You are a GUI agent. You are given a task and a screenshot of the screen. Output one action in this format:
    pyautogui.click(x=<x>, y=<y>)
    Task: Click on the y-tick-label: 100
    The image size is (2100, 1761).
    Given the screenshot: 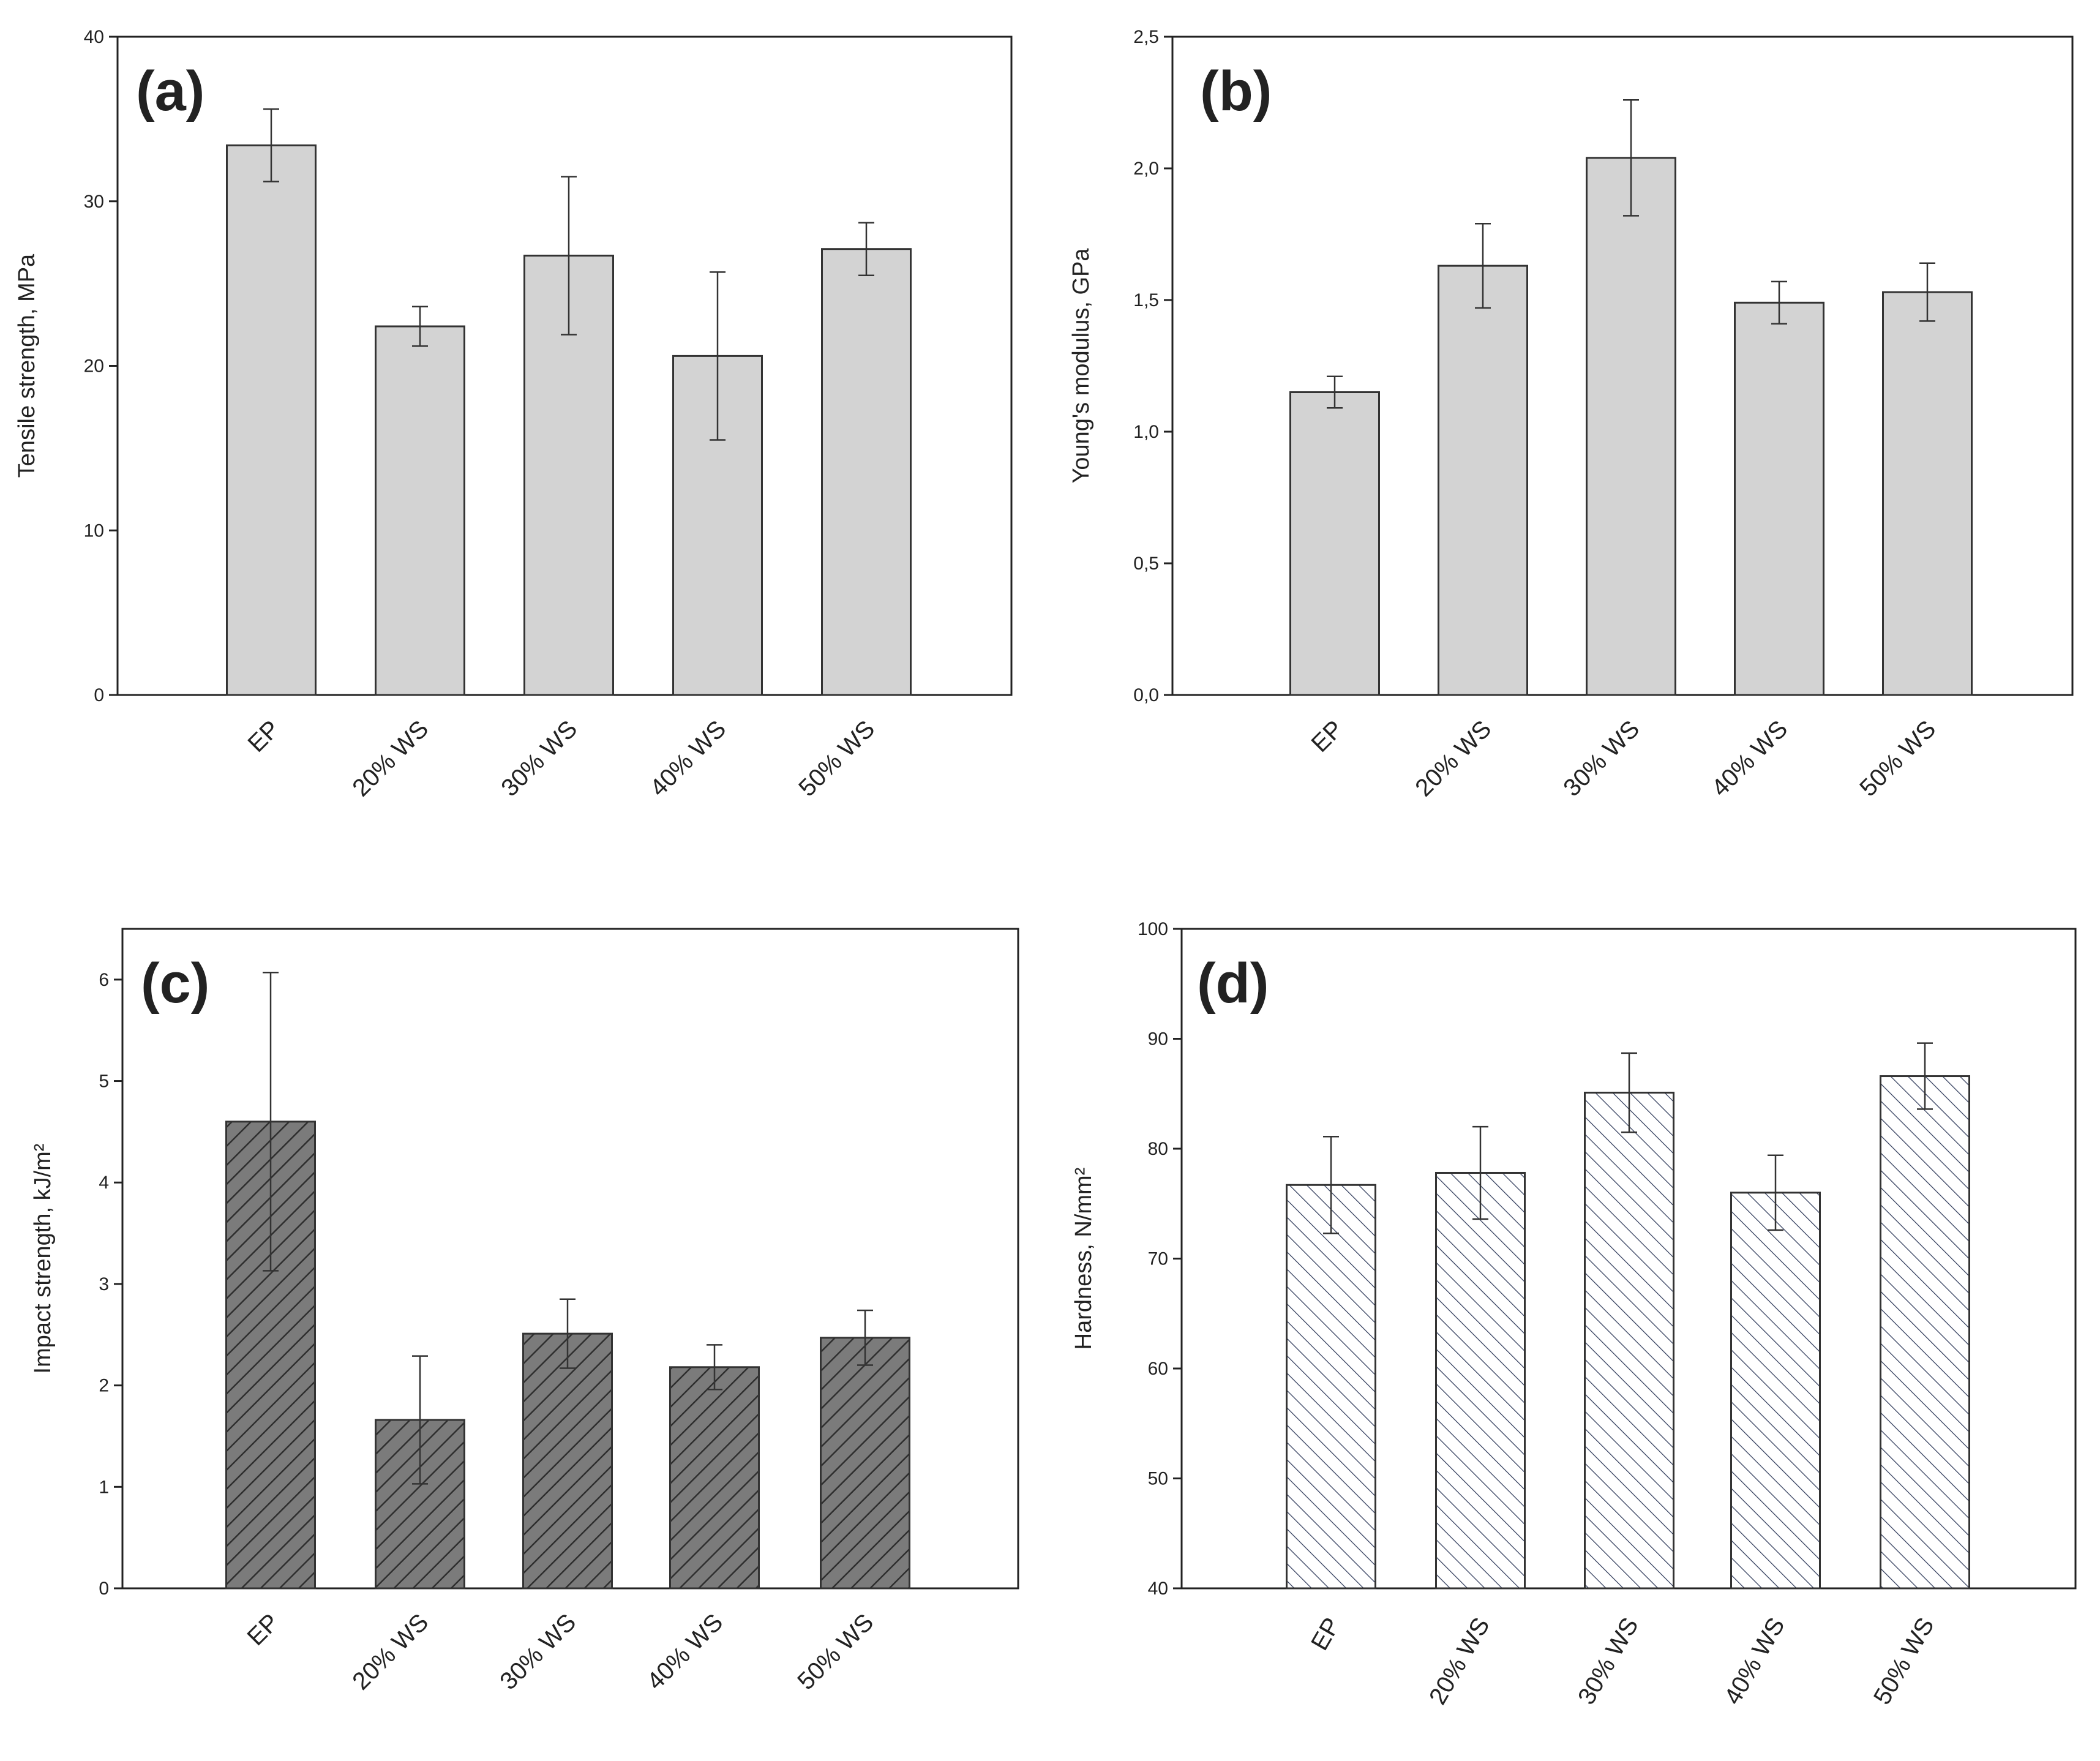 What is the action you would take?
    pyautogui.click(x=1153, y=929)
    